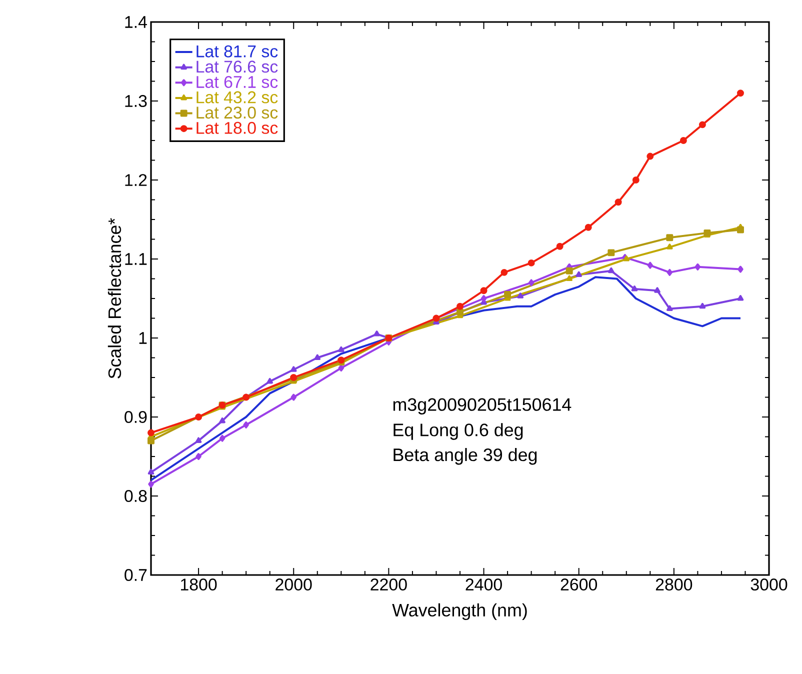  I want to click on y-tick-label: 0.9, so click(135, 417).